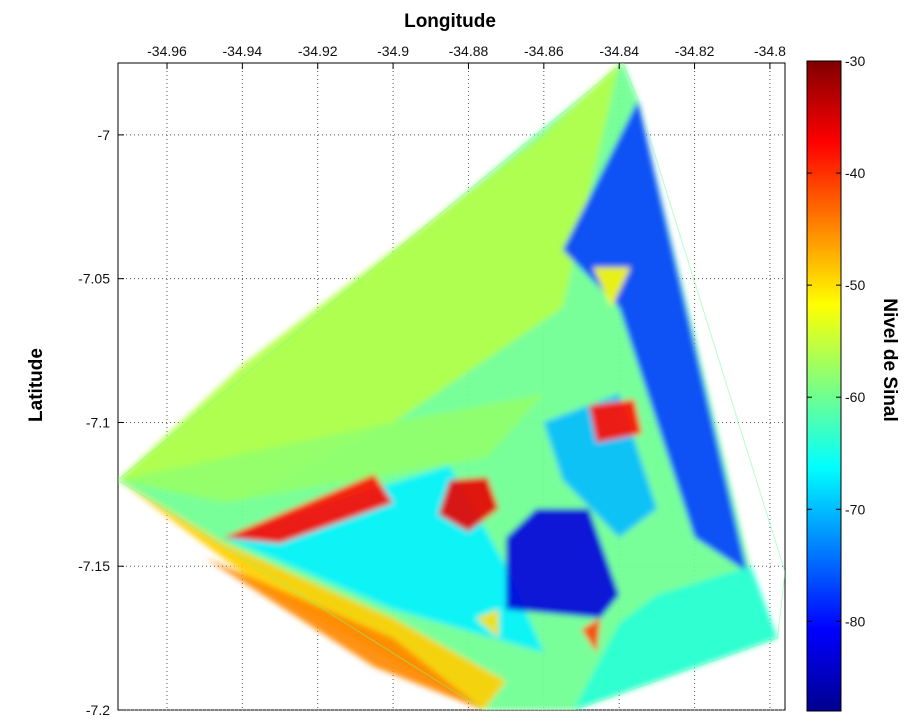 This screenshot has width=904, height=723. Describe the element at coordinates (855, 621) in the screenshot. I see `colorbar-tick-label: -80` at that location.